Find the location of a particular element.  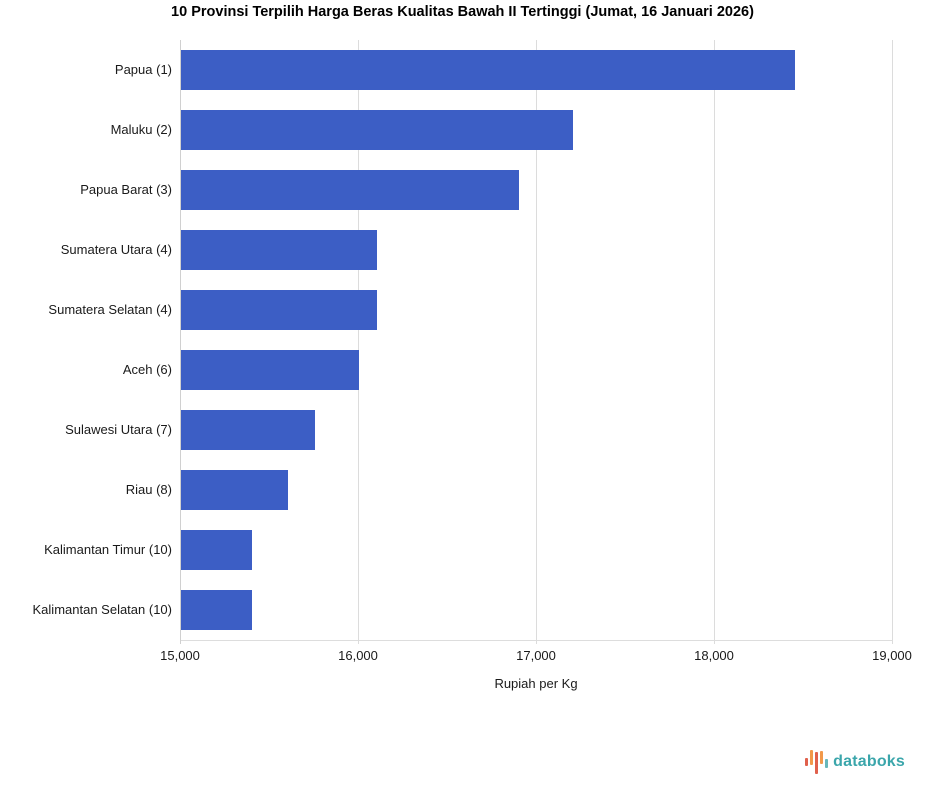

category-label: Sumatera Utara (4) is located at coordinates (116, 249).